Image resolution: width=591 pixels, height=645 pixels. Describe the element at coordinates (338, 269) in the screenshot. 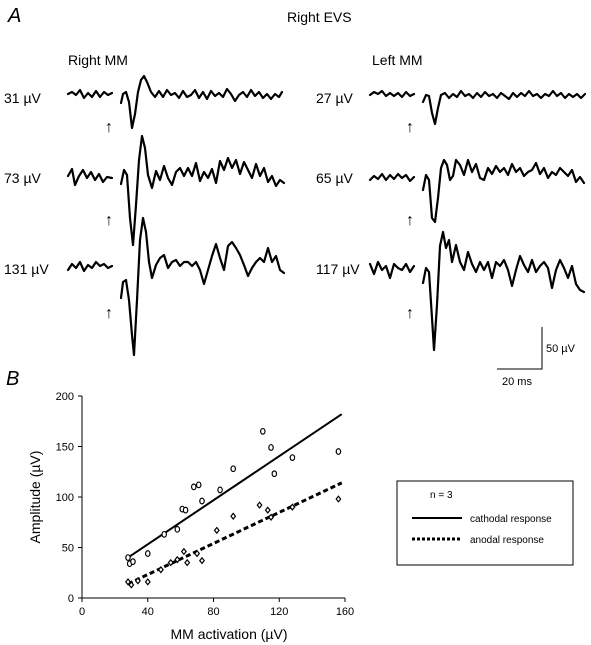

I see `left-mm-row3-label: 117 µV` at that location.